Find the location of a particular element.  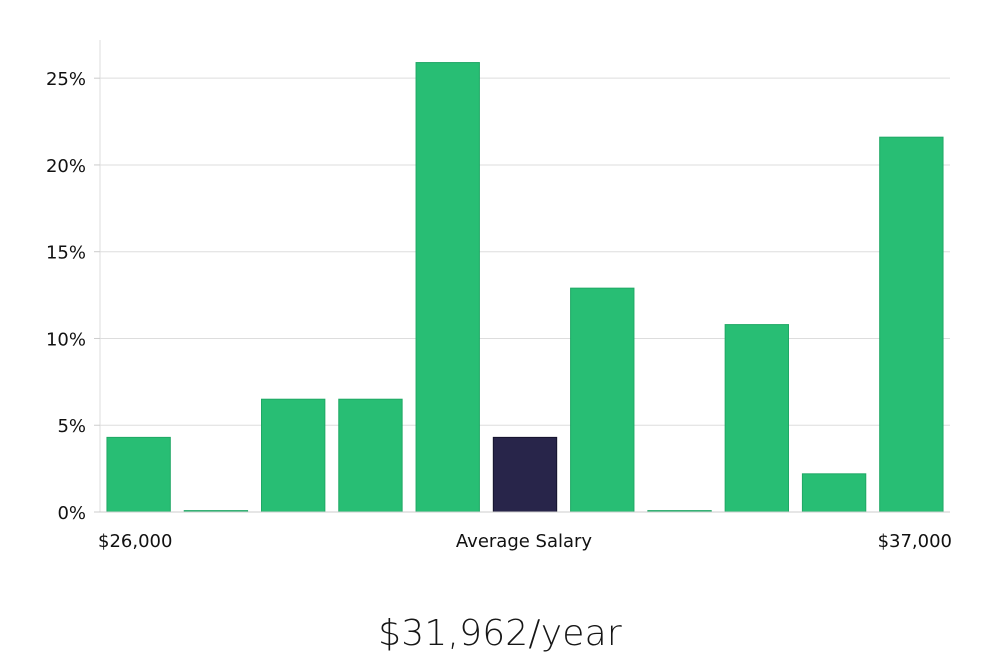

x-start-label: $26,000 is located at coordinates (135, 541).